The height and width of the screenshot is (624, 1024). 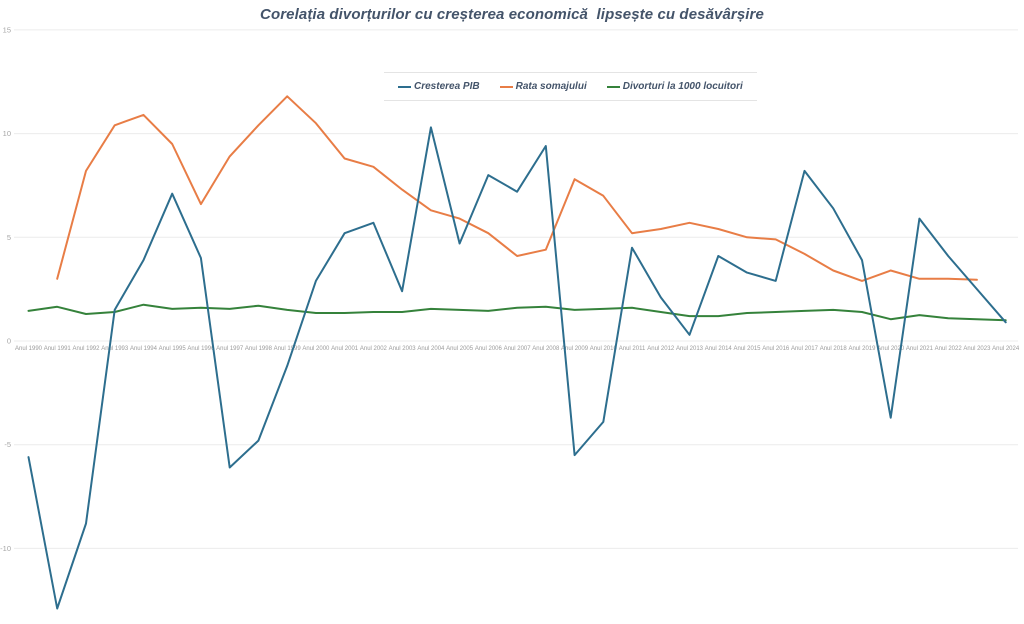 What do you see at coordinates (7, 29) in the screenshot?
I see `y-tick-label: 15` at bounding box center [7, 29].